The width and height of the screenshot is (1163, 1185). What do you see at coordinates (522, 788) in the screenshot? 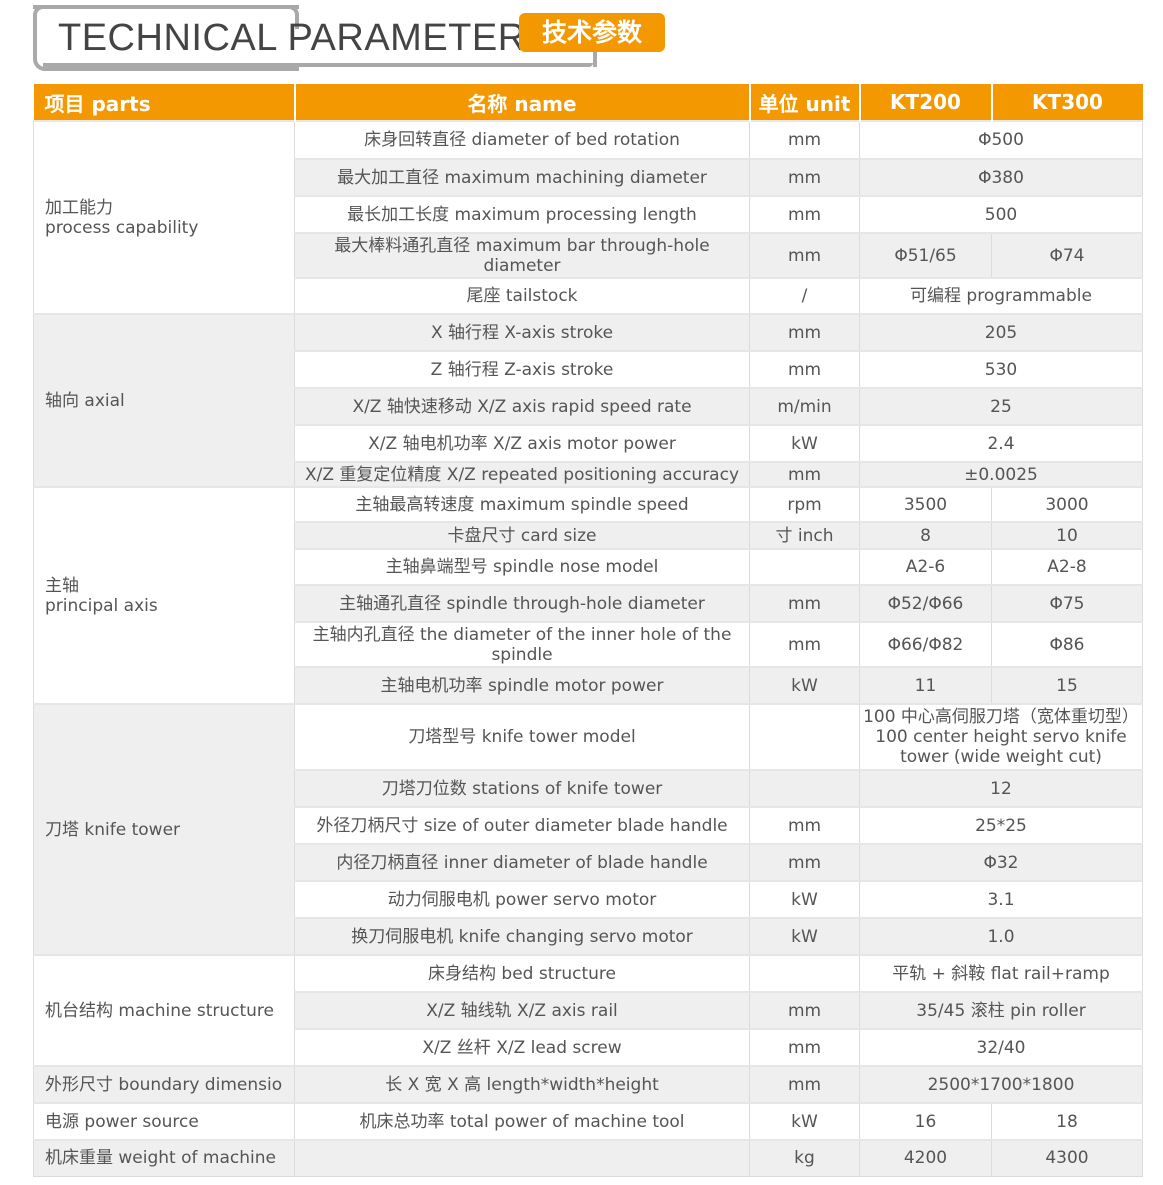
I see `param-name: 刀塔刀位数 stations of knife tower` at bounding box center [522, 788].